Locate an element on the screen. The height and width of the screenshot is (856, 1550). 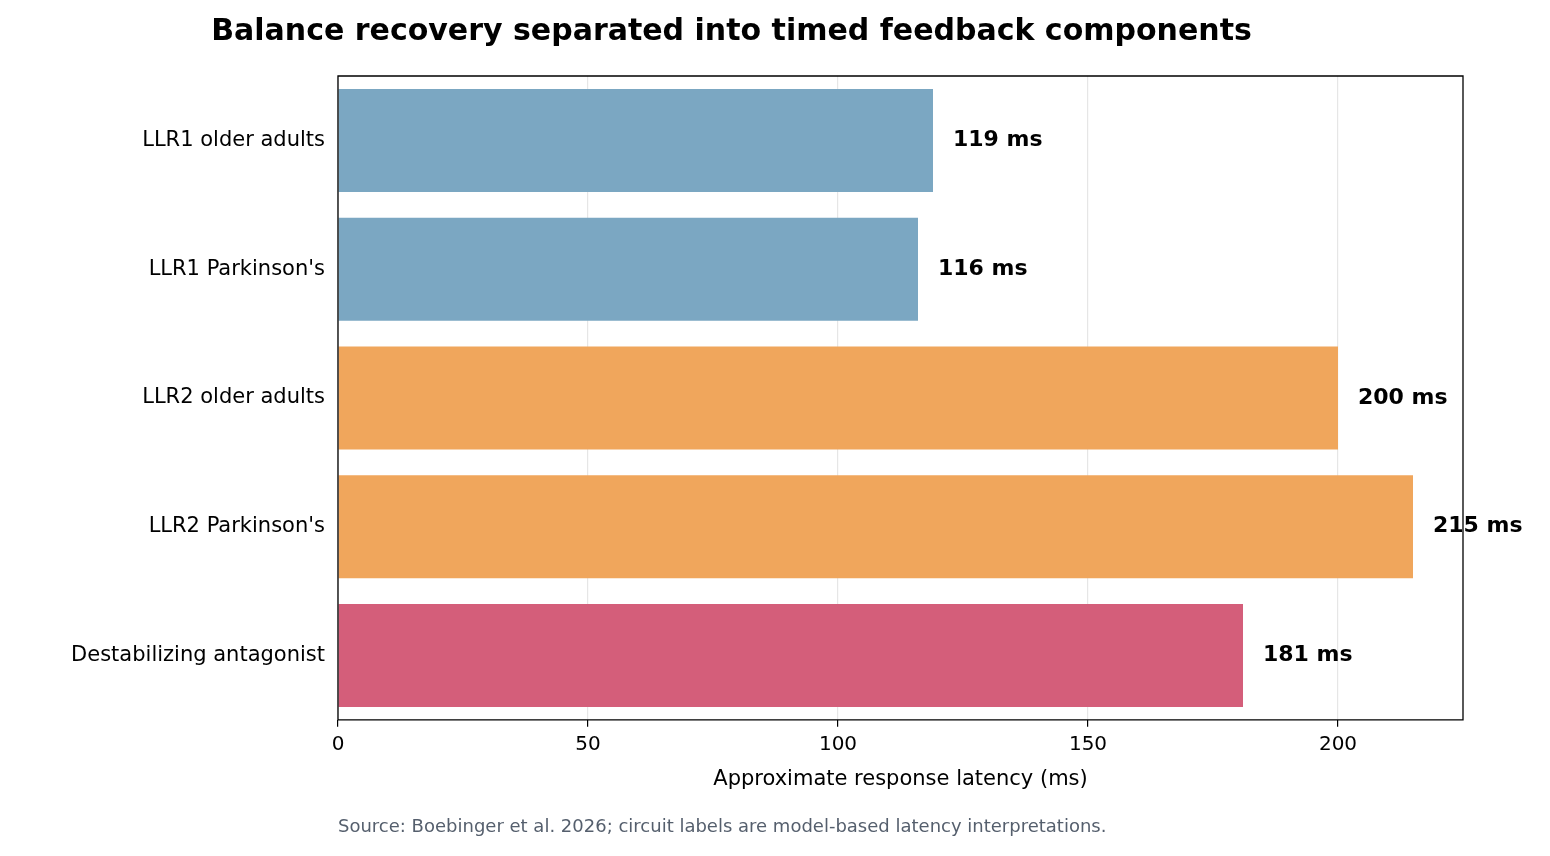
x-tick-label: 50 is located at coordinates (588, 743).